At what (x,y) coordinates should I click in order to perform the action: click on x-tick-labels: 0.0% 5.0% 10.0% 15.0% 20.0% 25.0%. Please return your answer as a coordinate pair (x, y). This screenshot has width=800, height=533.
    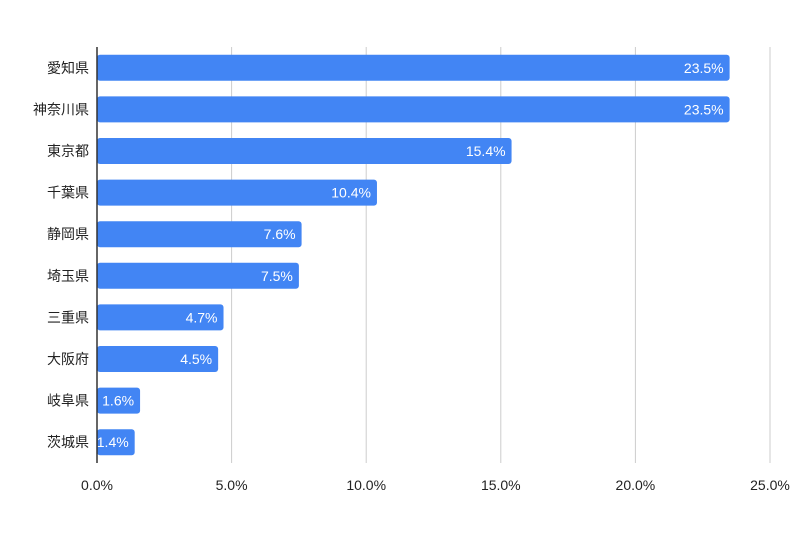
    Looking at the image, I should click on (435, 485).